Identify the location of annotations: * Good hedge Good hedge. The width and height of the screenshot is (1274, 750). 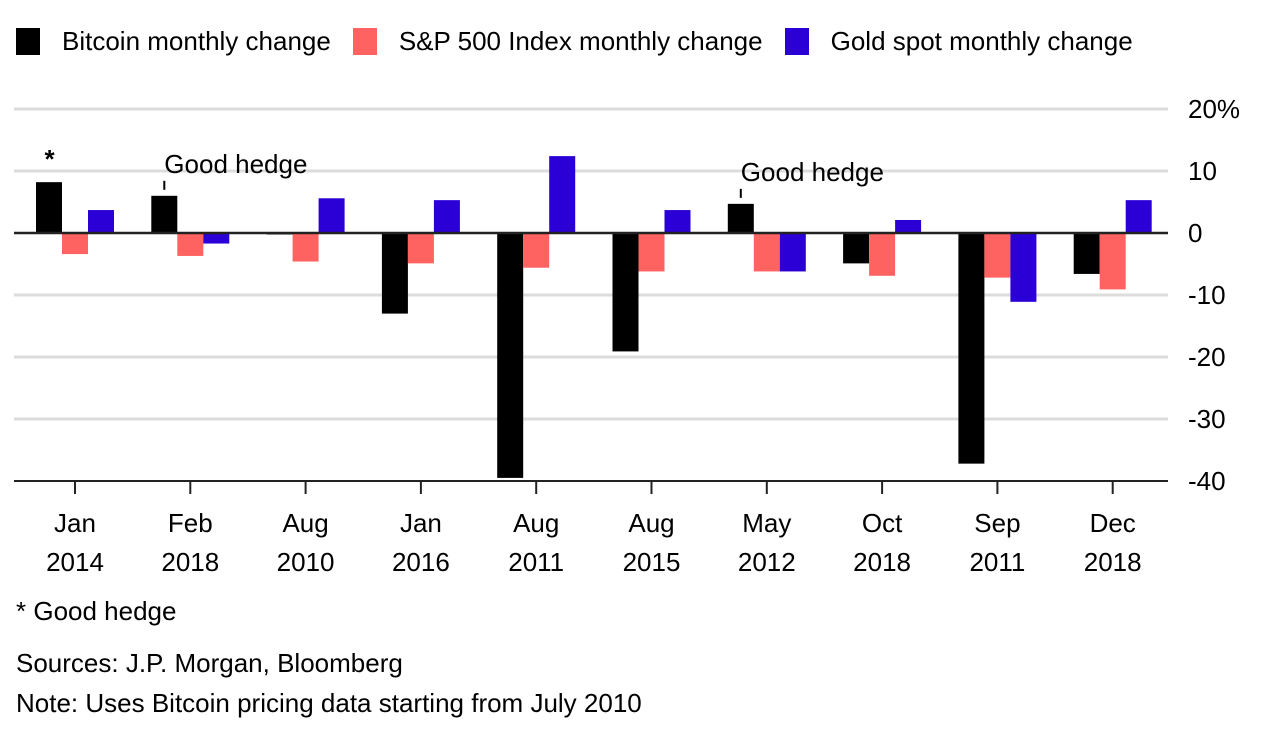
(464, 171).